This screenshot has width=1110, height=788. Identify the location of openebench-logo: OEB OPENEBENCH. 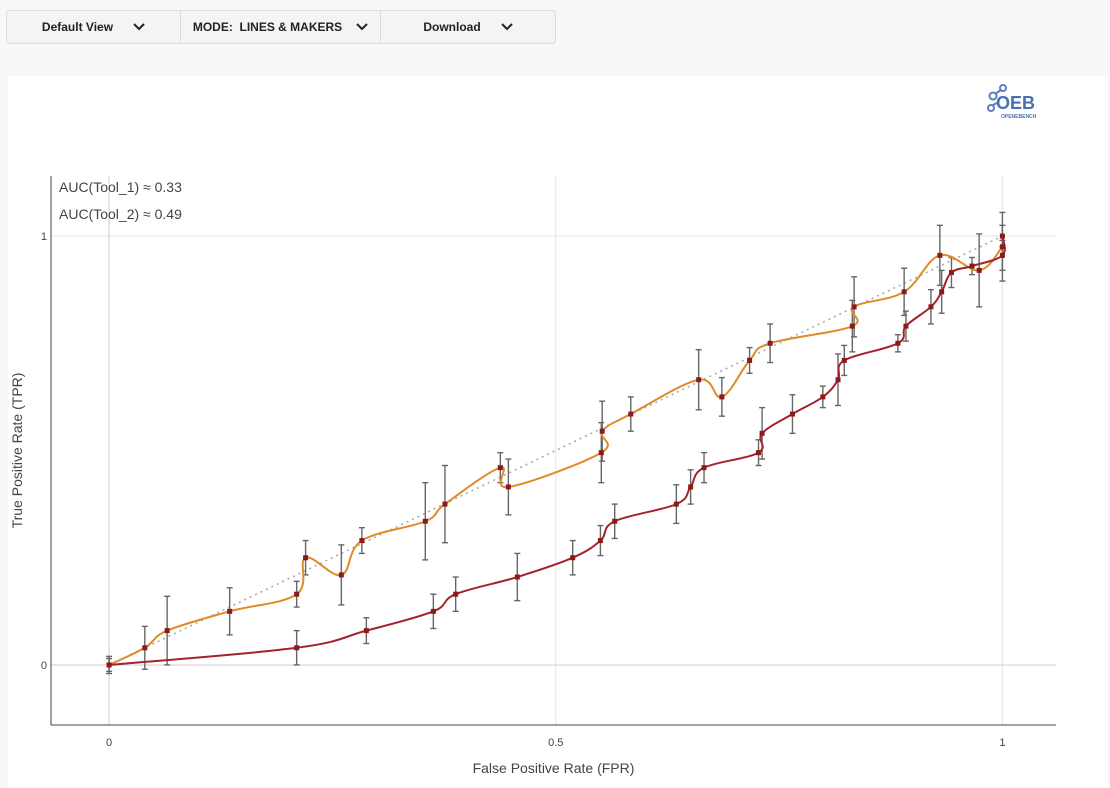
(1012, 103).